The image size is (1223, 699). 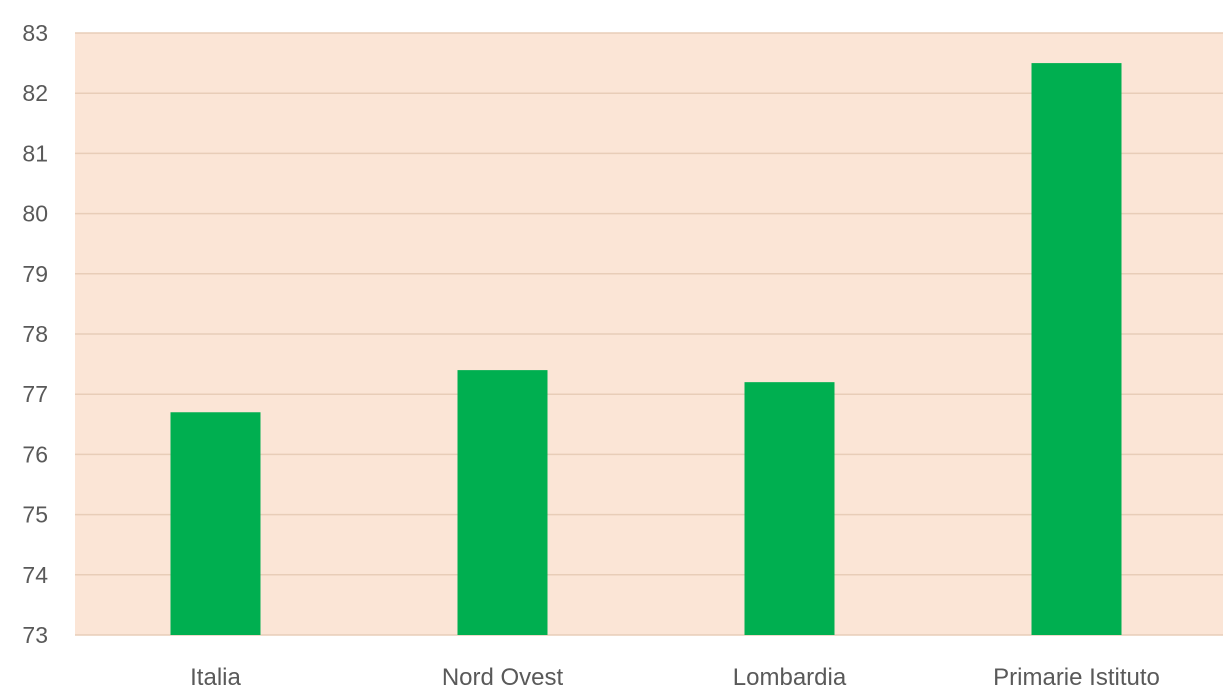 What do you see at coordinates (1076, 349) in the screenshot?
I see `bar-primarie-istituto` at bounding box center [1076, 349].